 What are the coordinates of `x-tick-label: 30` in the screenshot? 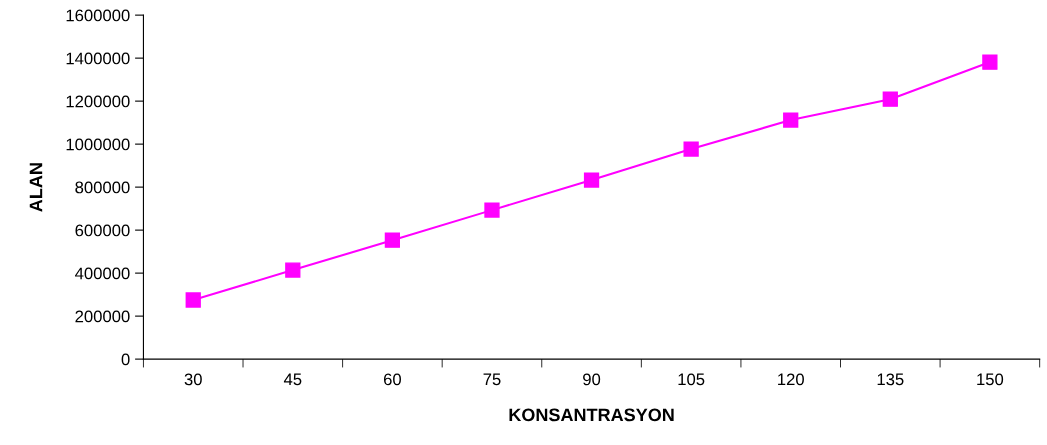 It's located at (193, 379).